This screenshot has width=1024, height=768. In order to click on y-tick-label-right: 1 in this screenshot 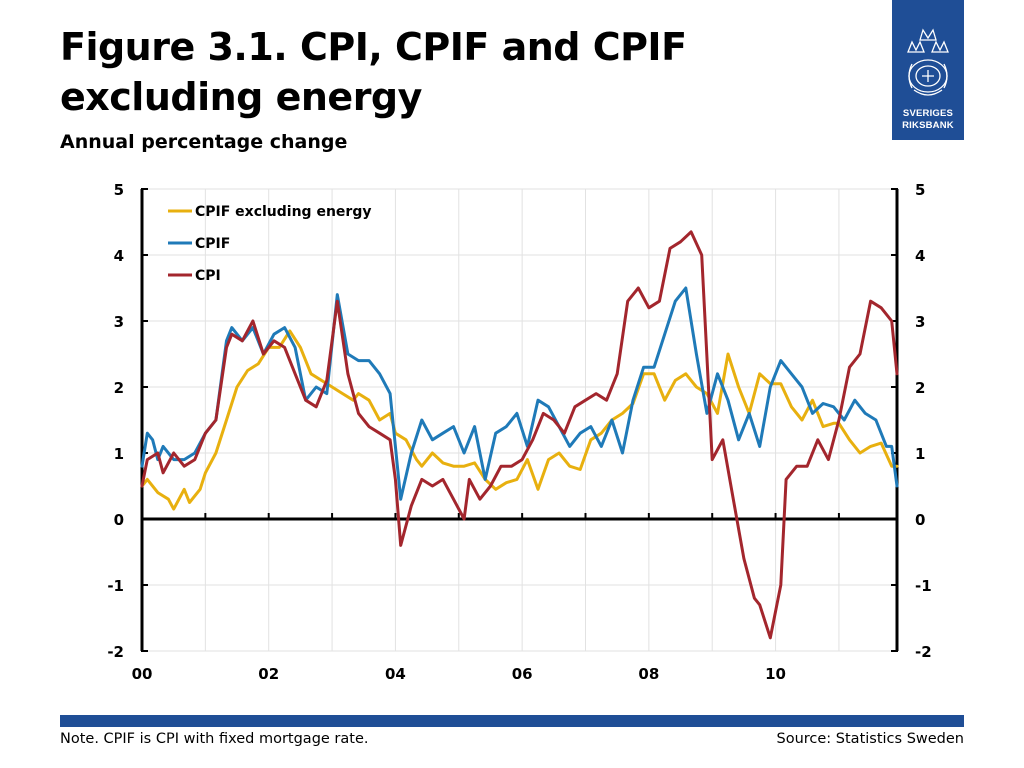, I will do `click(920, 454)`.